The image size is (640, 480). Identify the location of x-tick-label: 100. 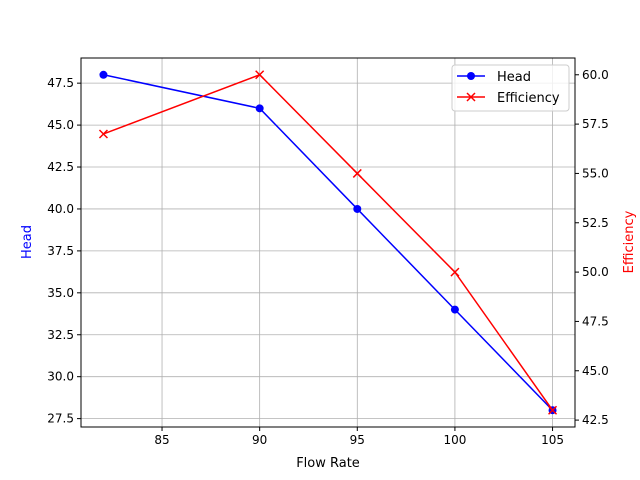
(454, 440).